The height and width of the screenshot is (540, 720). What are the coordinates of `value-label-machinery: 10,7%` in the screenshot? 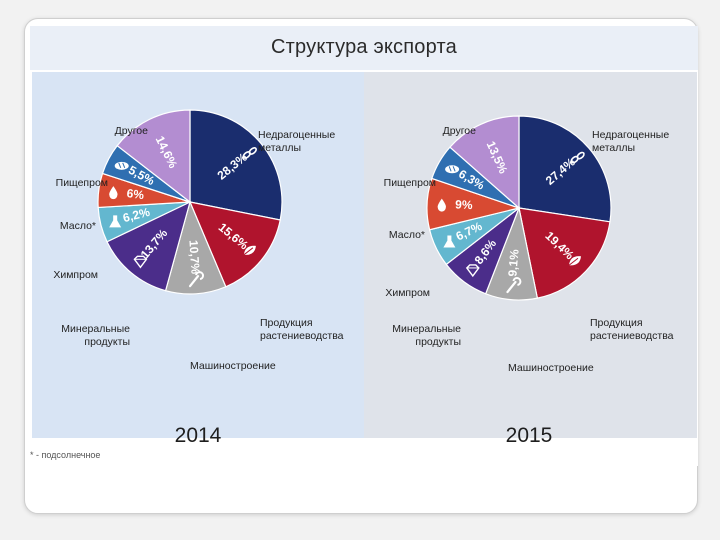 It's located at (194, 257).